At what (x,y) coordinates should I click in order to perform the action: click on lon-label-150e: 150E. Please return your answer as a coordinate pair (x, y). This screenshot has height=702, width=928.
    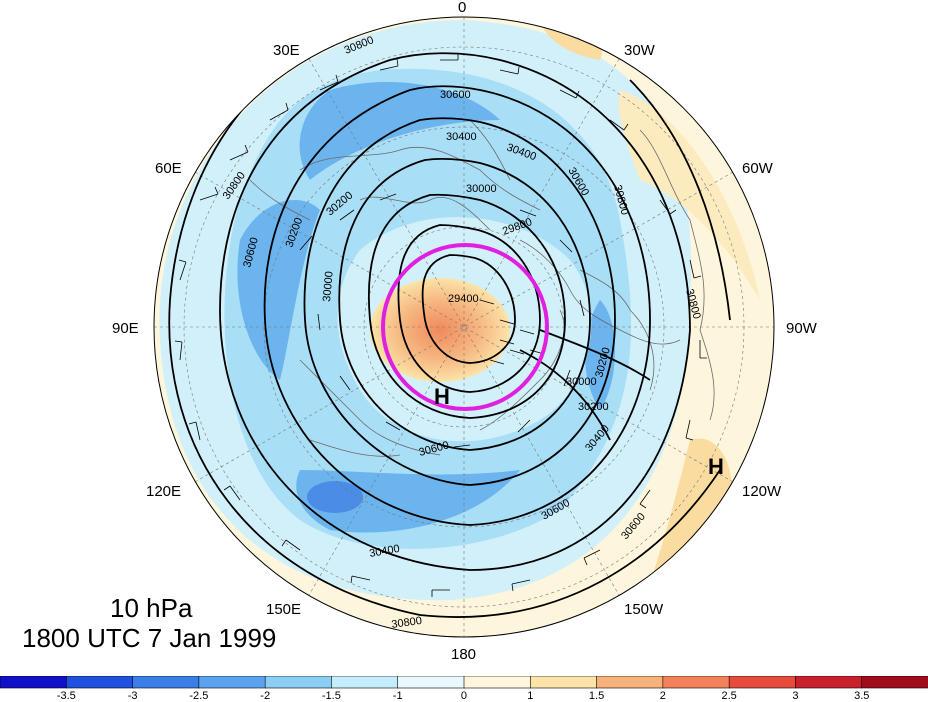
    Looking at the image, I should click on (283, 609).